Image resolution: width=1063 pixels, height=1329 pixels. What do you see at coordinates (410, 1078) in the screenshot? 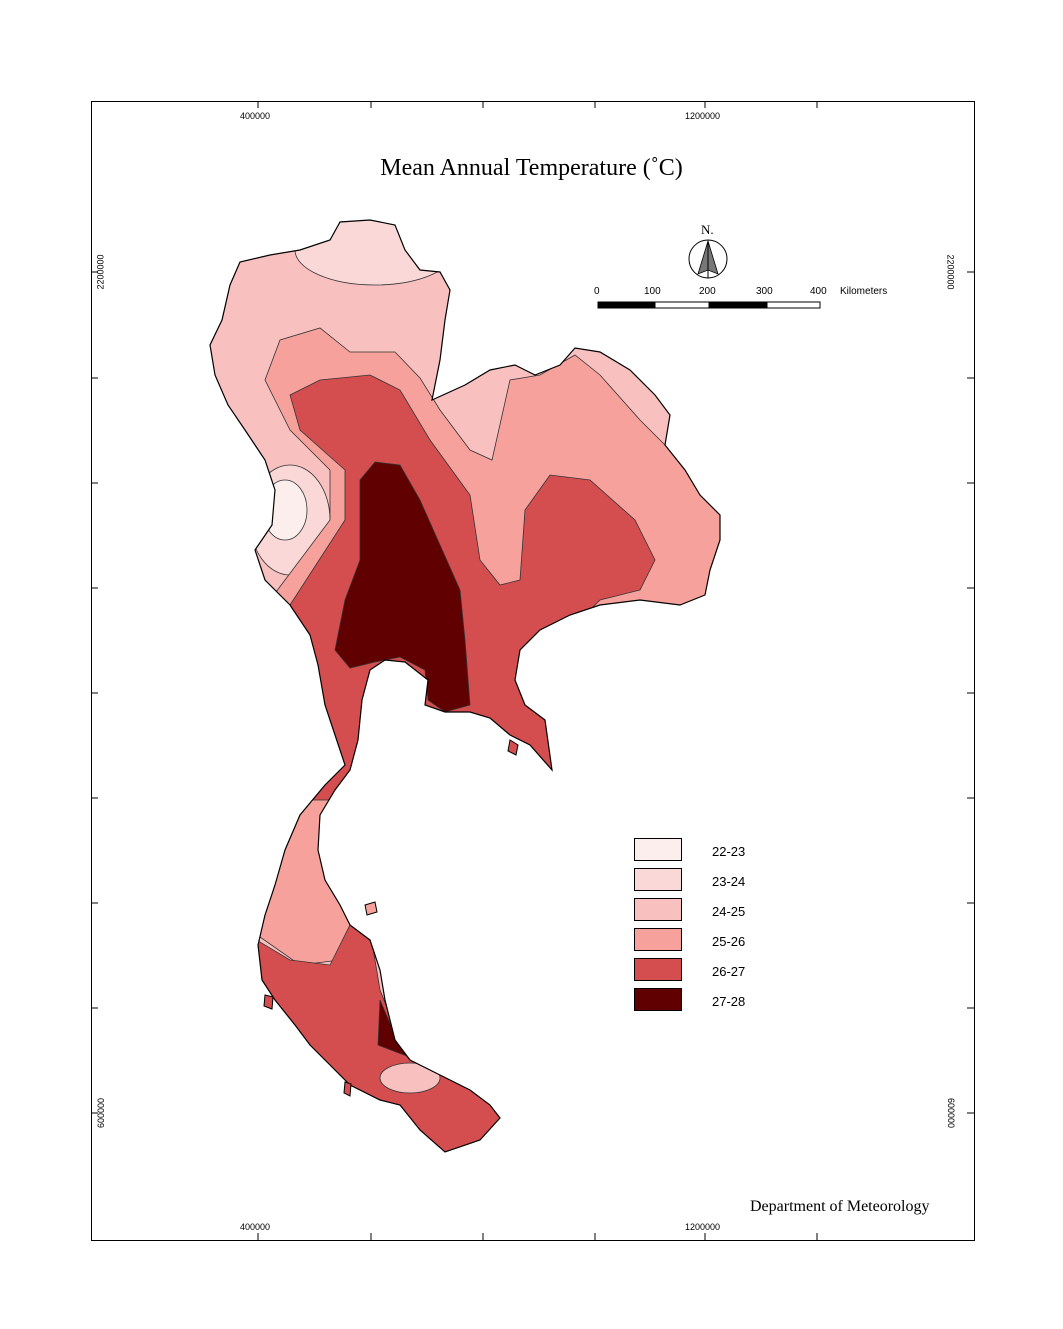
I see `zone-24-25-south` at bounding box center [410, 1078].